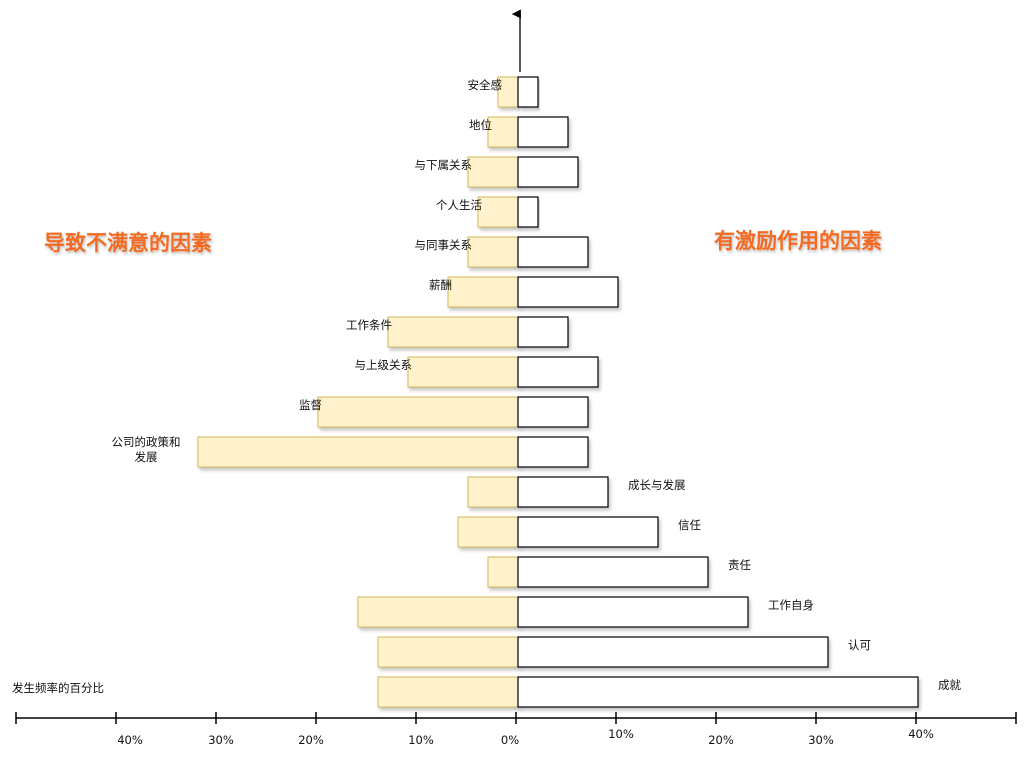 This screenshot has height=761, width=1028. What do you see at coordinates (384, 365) in the screenshot?
I see `factor-label: 与上级关系` at bounding box center [384, 365].